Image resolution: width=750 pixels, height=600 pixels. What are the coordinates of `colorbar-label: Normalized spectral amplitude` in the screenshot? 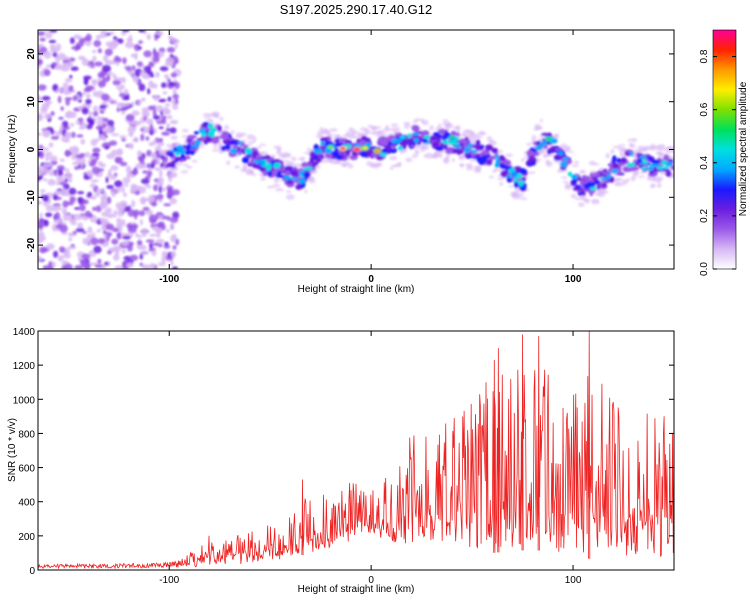 It's located at (743, 148).